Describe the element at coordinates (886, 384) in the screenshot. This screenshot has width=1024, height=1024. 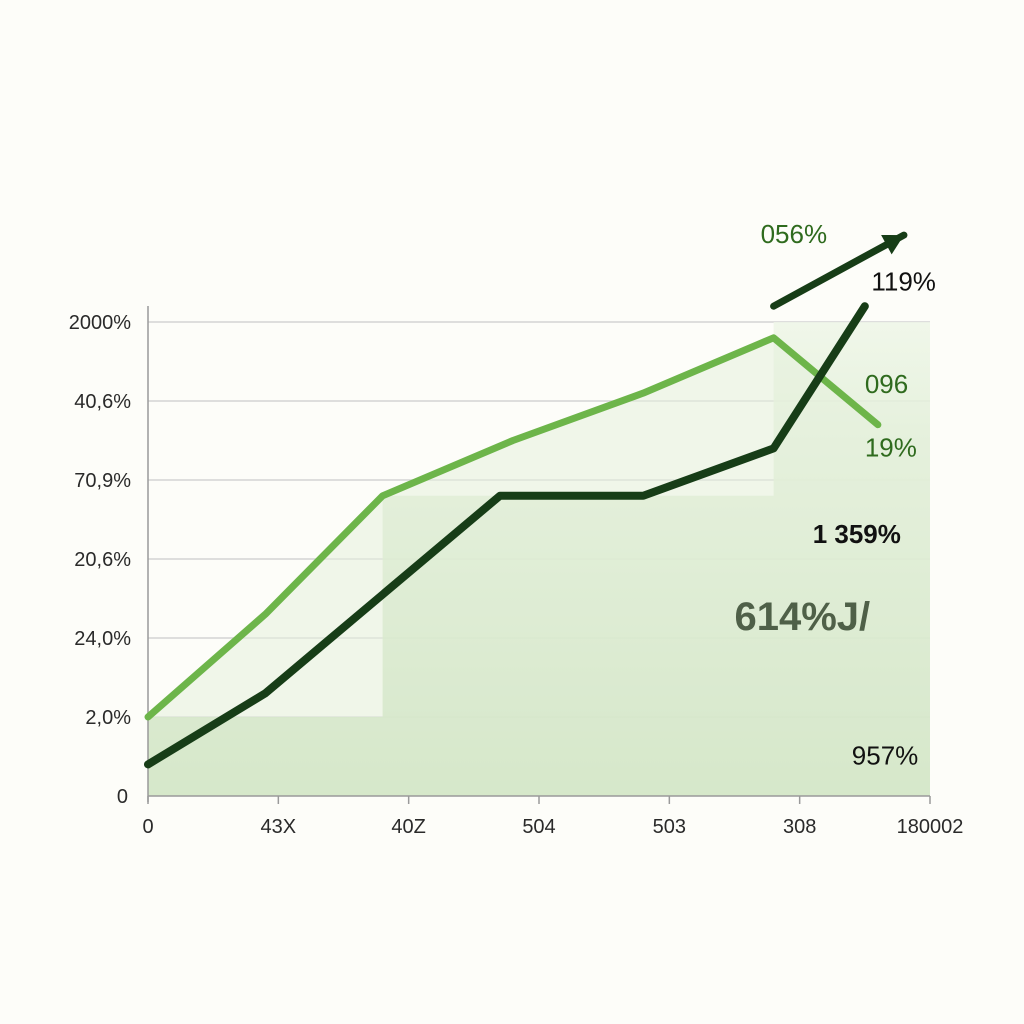
I see `data-label: 096` at that location.